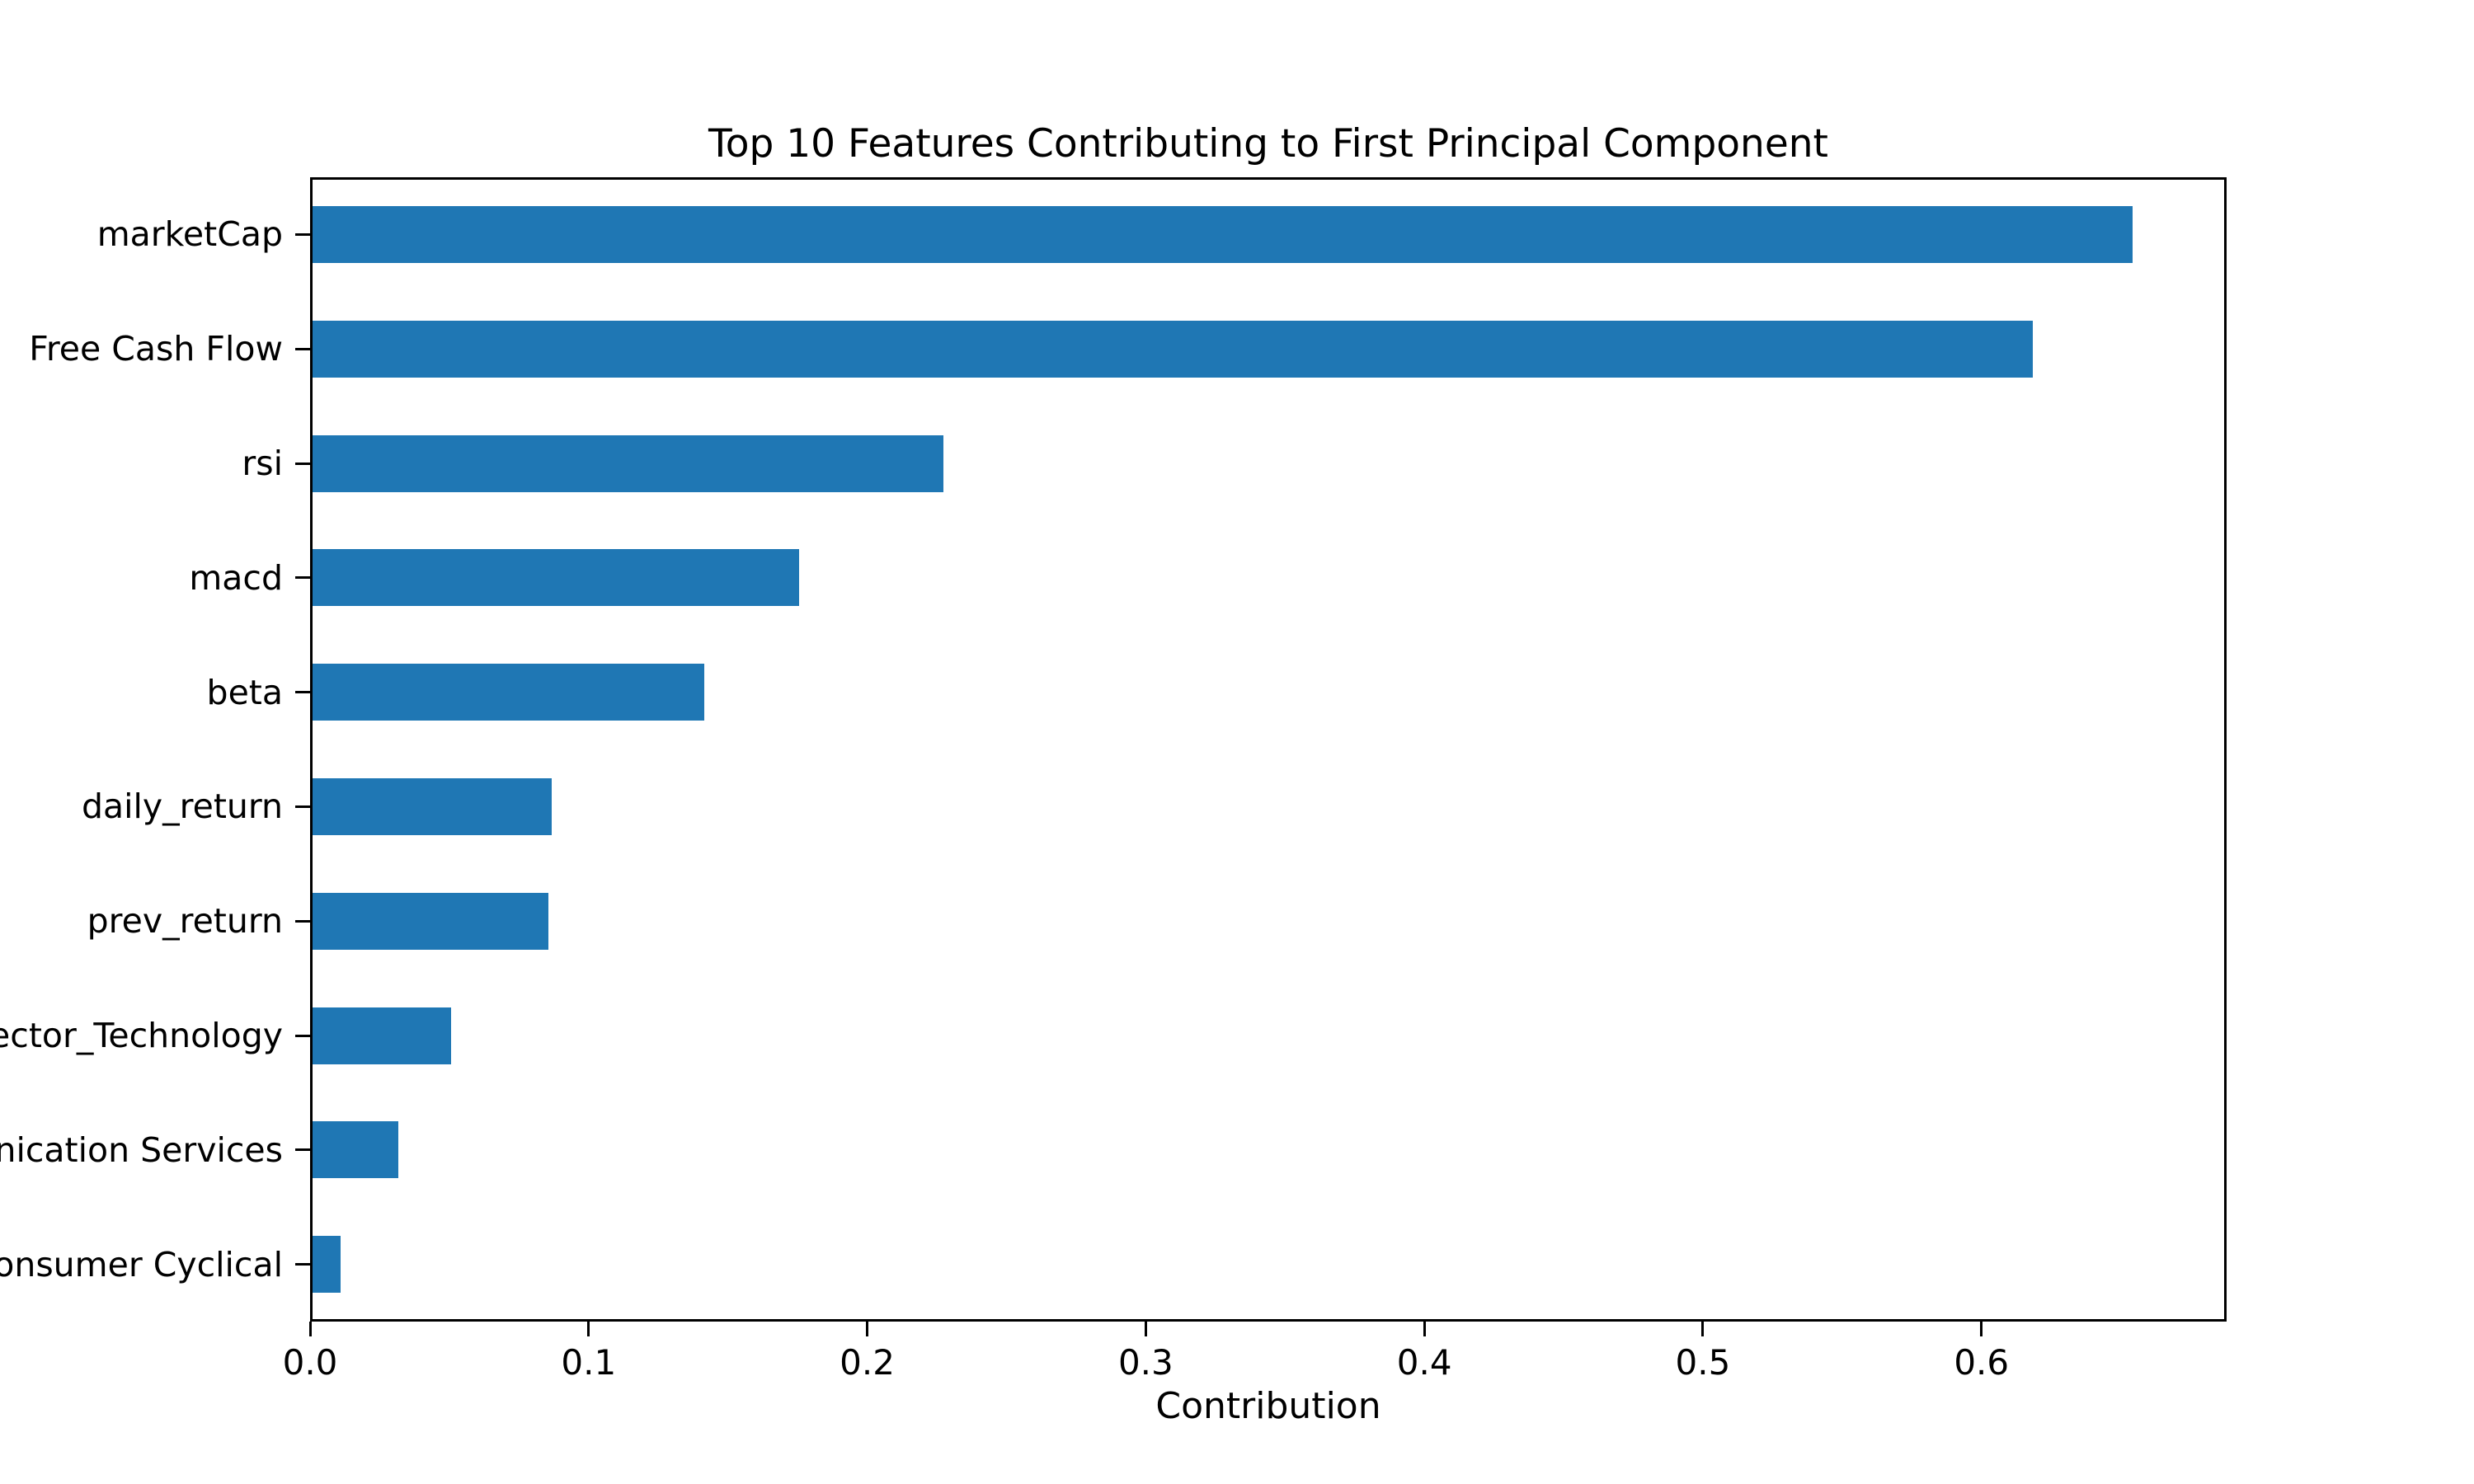  Describe the element at coordinates (189, 235) in the screenshot. I see `y-axis-label: marketCap` at that location.